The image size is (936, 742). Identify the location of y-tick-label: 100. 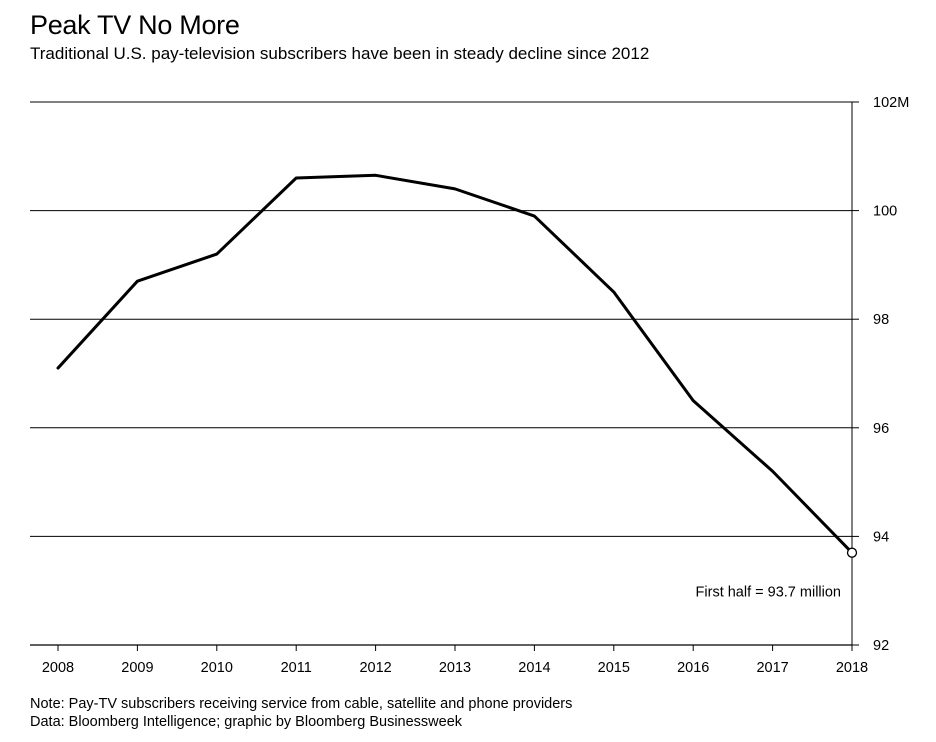
(885, 212).